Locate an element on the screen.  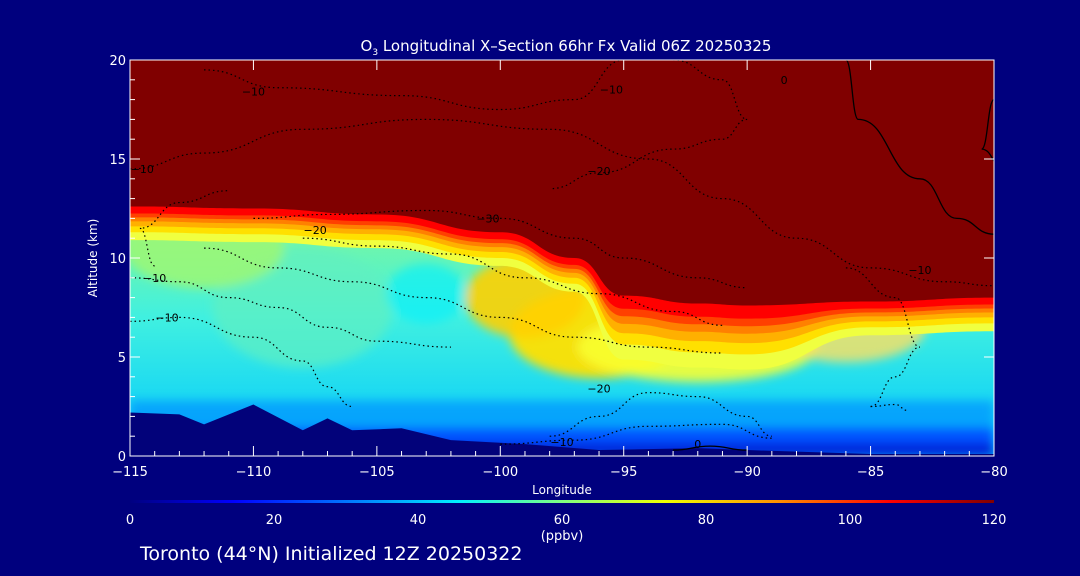
y-tick-label: 20 is located at coordinates (117, 61).